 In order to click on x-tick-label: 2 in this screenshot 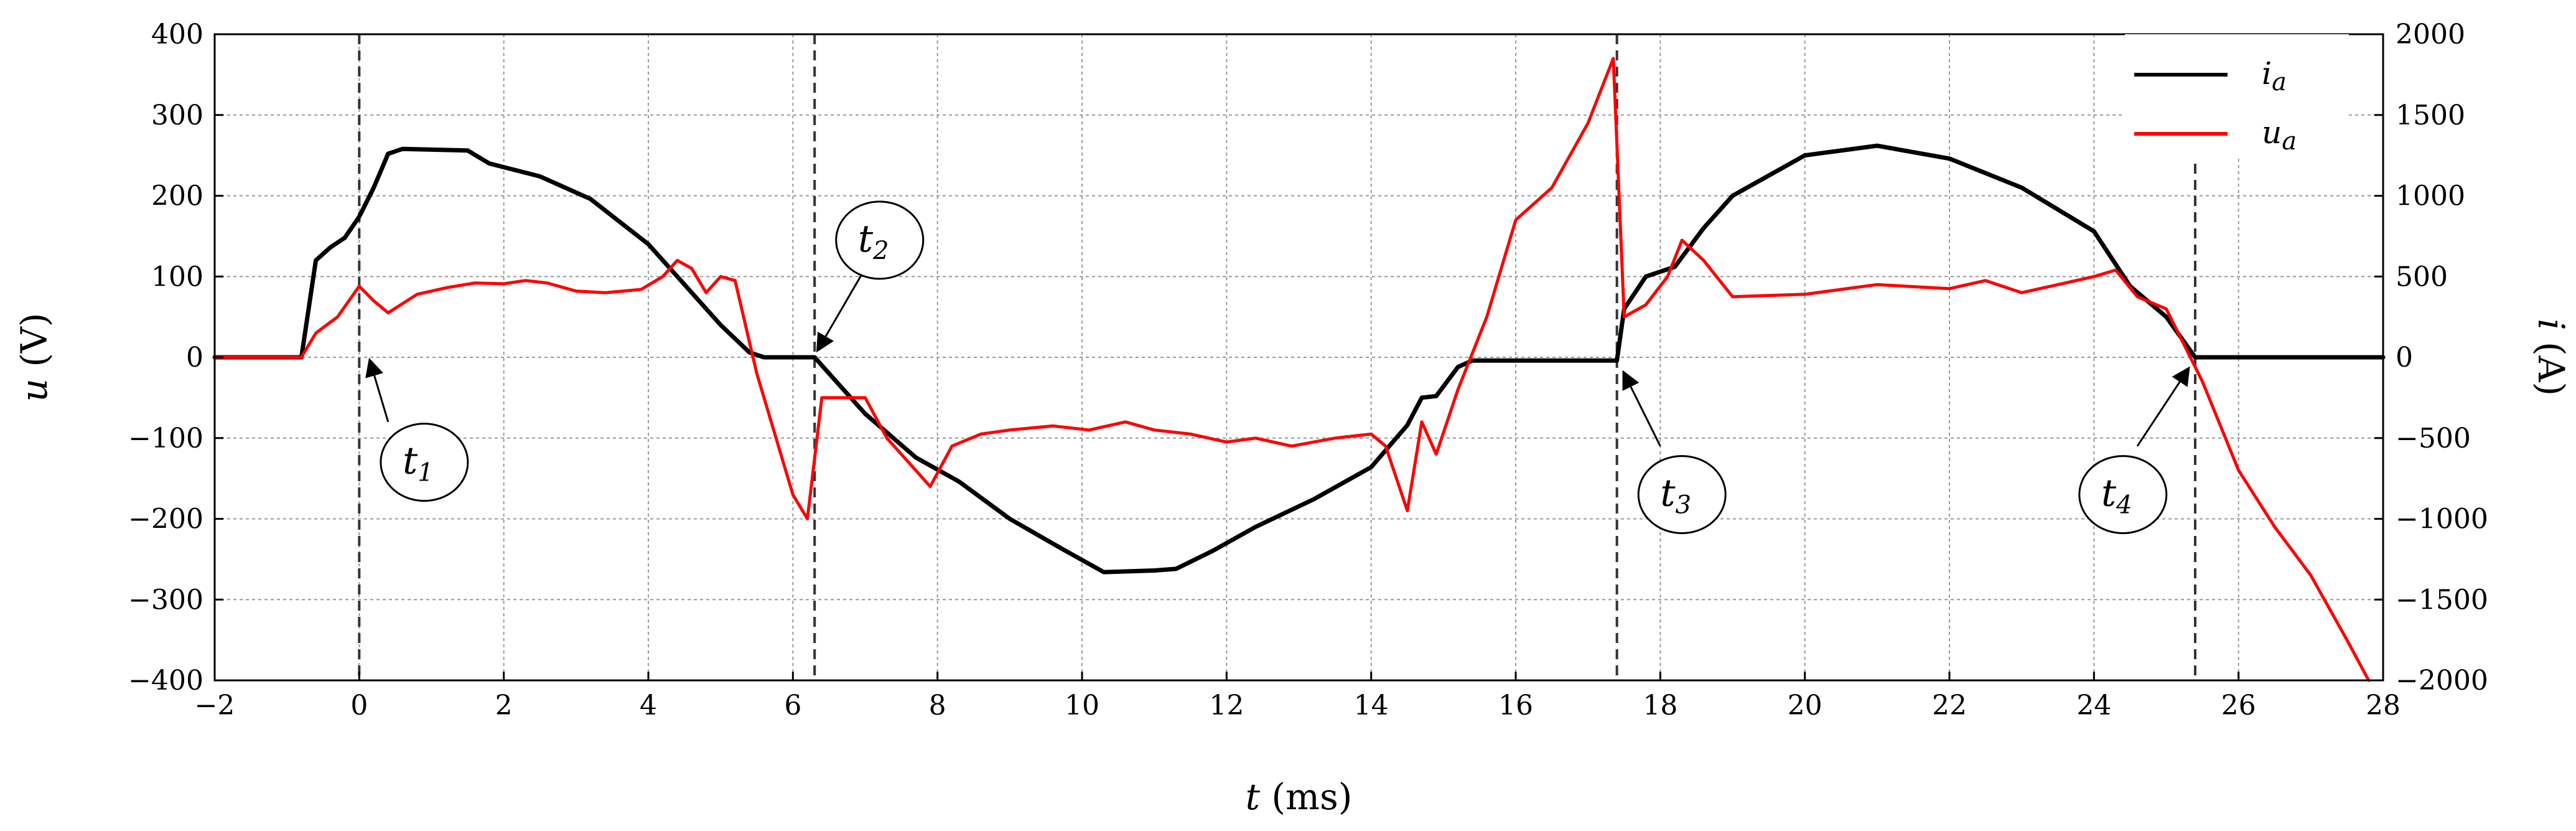, I will do `click(504, 705)`.